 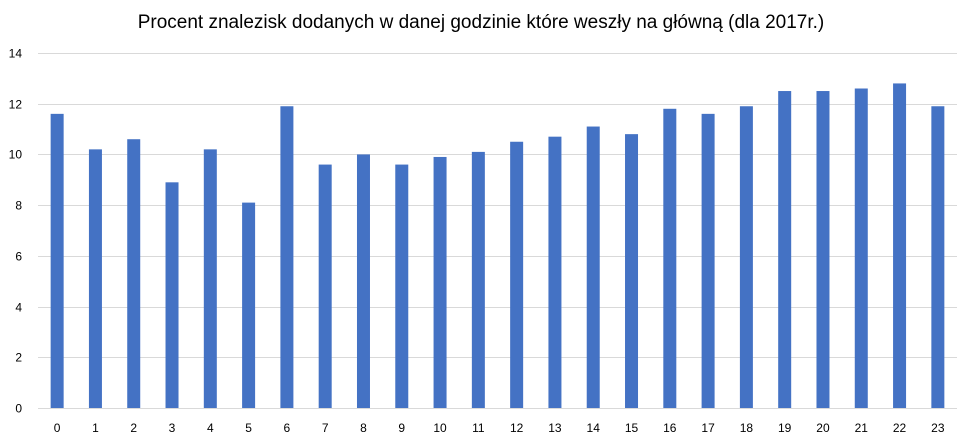 I want to click on x-tick-label: 19, so click(x=785, y=428).